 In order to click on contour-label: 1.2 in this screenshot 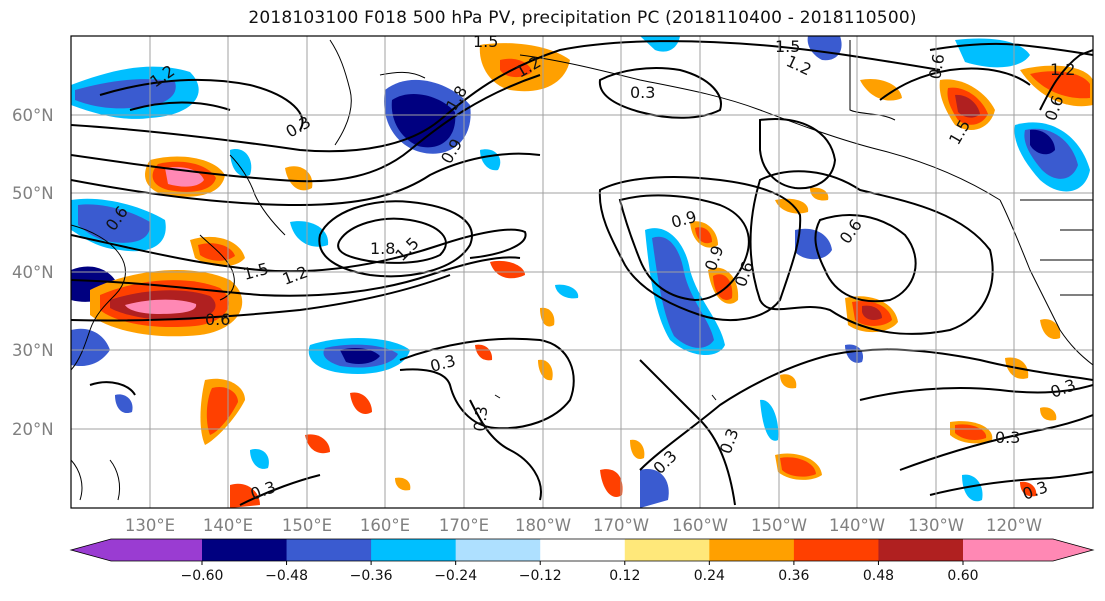, I will do `click(1062, 69)`.